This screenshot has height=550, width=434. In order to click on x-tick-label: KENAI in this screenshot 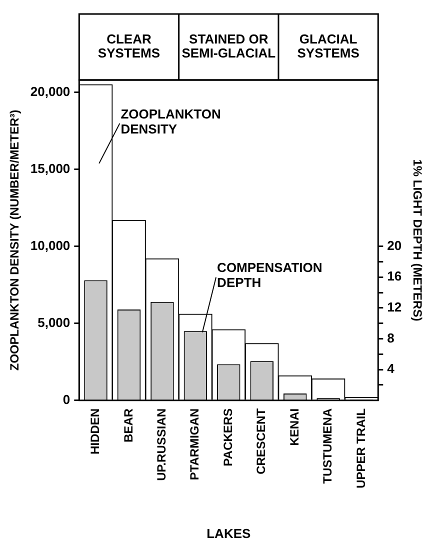, I will do `click(294, 427)`.